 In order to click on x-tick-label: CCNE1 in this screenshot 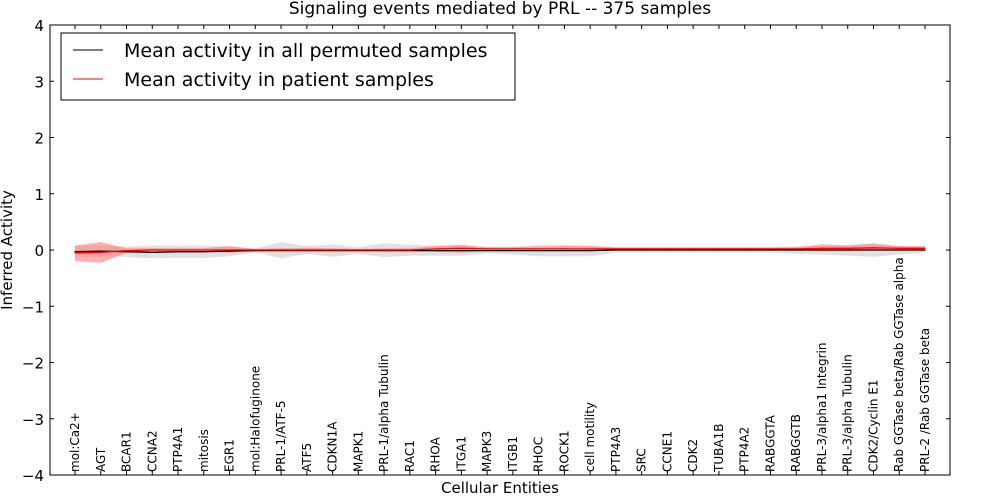, I will do `click(667, 451)`.